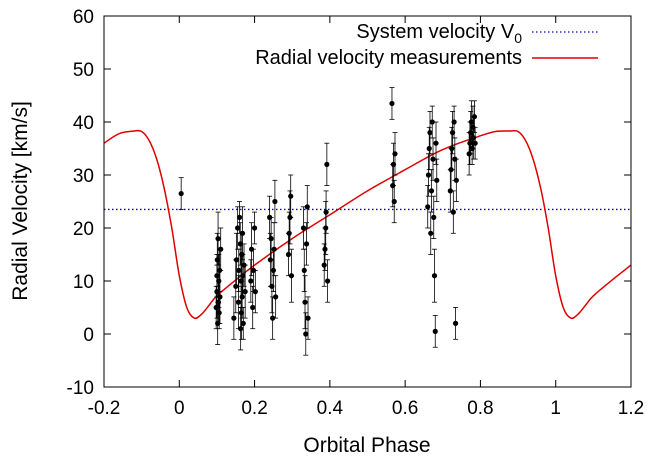  I want to click on x-axis-title: Orbital Phase, so click(366, 445).